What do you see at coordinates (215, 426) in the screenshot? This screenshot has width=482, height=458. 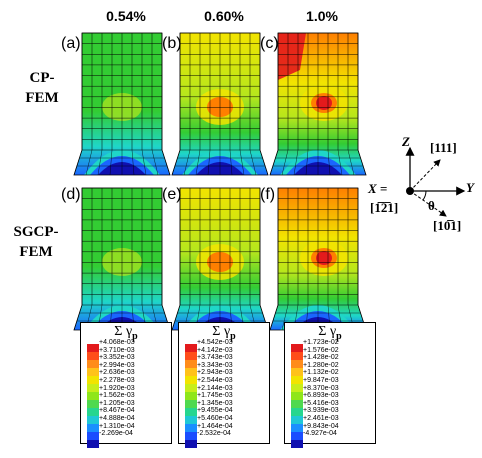 I see `legend-value: +1.464e-04` at bounding box center [215, 426].